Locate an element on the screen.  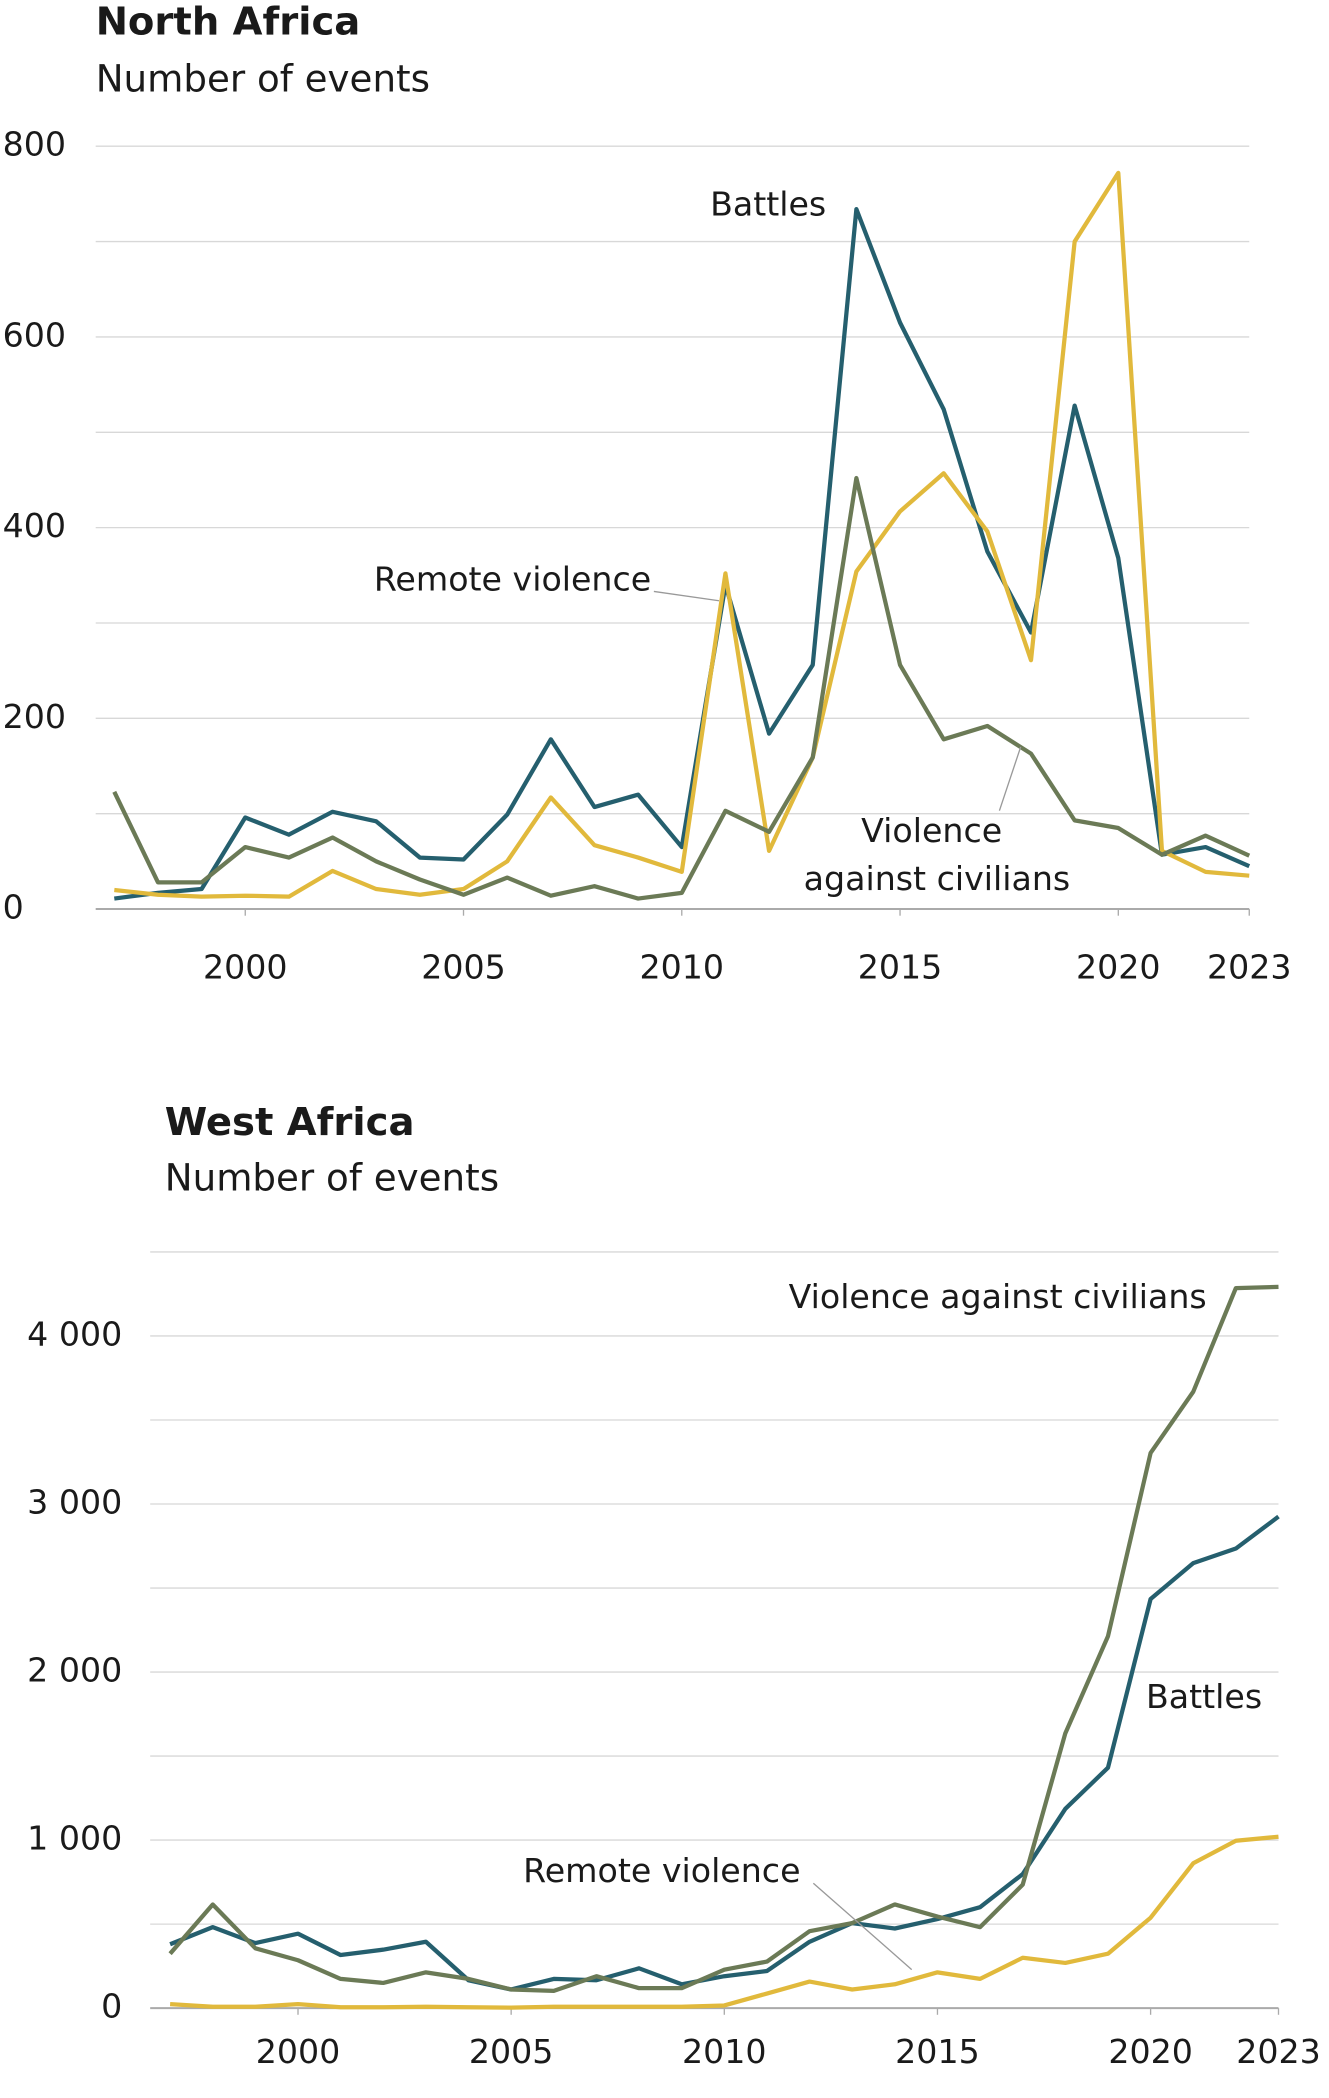
label-line: against civilians is located at coordinates (937, 877).